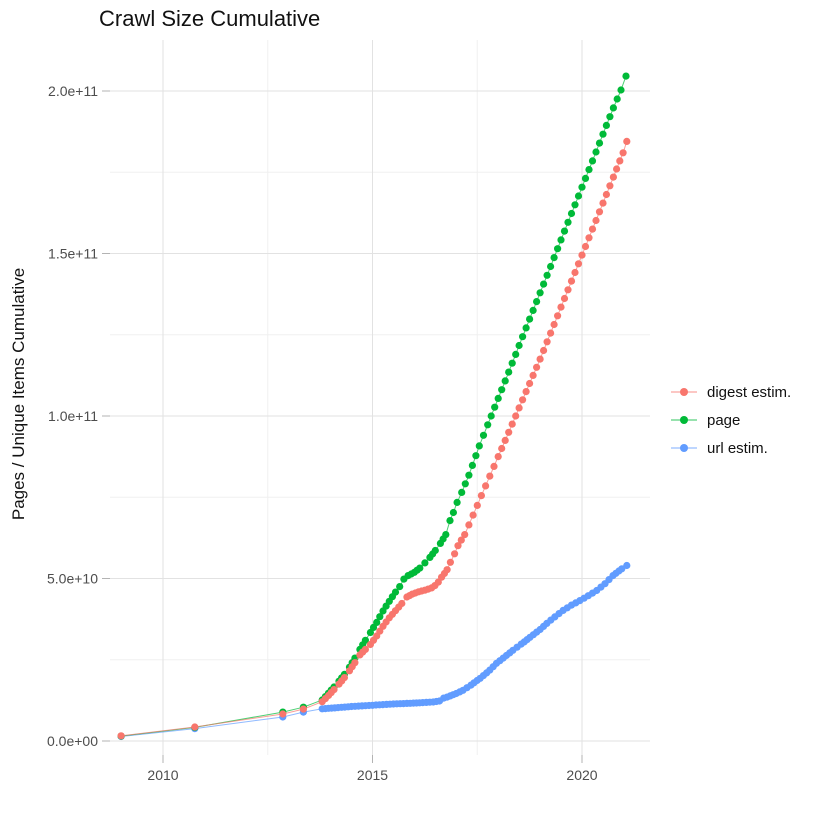 This screenshot has width=826, height=827. What do you see at coordinates (749, 392) in the screenshot?
I see `legend-label-digest: digest estim.` at bounding box center [749, 392].